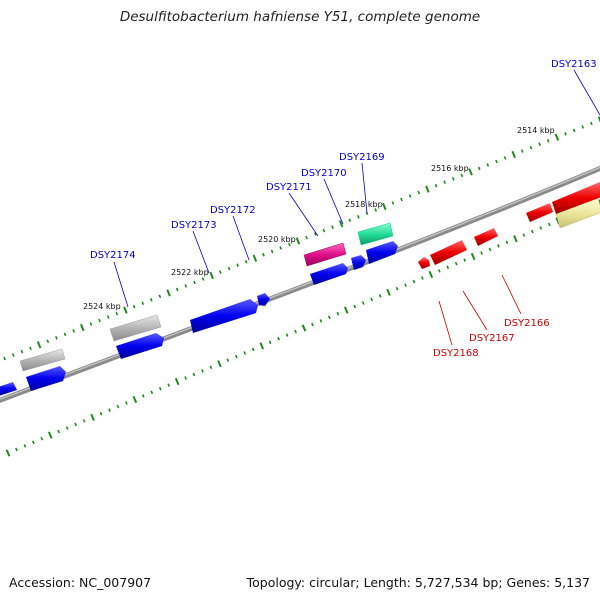 The height and width of the screenshot is (600, 600). What do you see at coordinates (456, 353) in the screenshot?
I see `gene-label: DSY2168` at bounding box center [456, 353].